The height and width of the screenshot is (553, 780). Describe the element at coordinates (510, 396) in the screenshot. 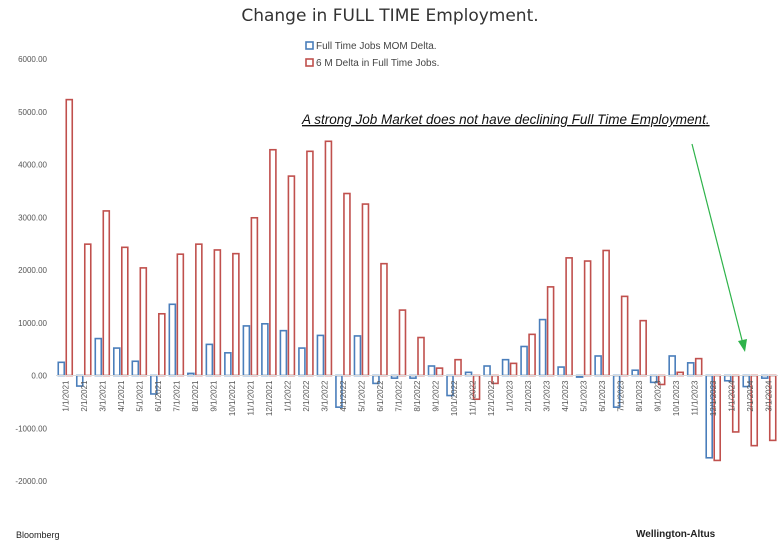

I see `x-tick-label: 1/1/2023` at that location.